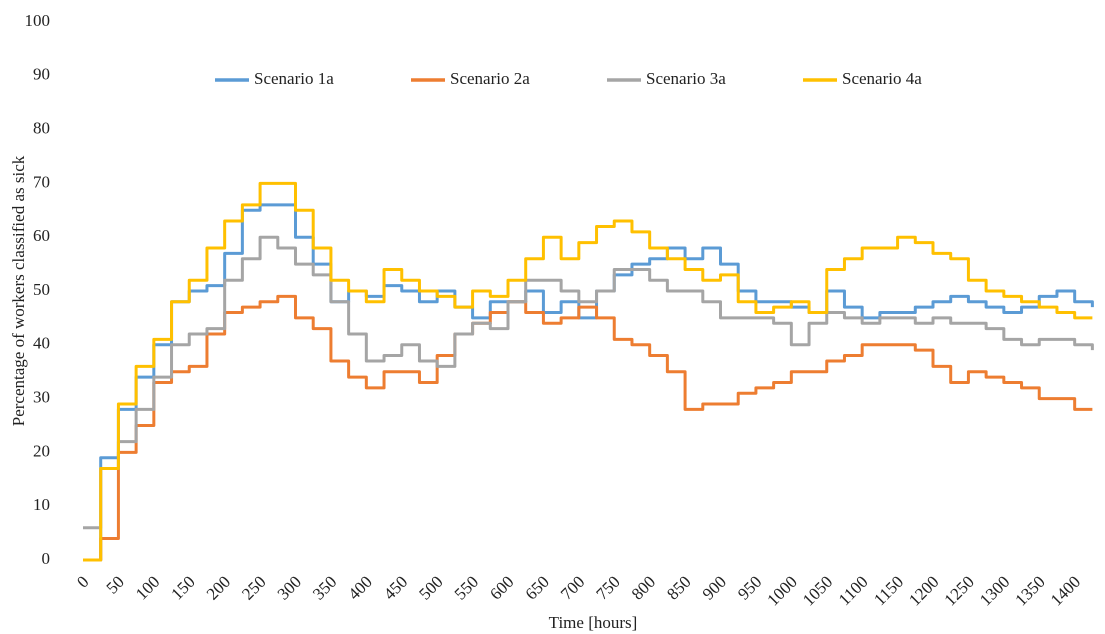 Image resolution: width=1105 pixels, height=634 pixels. What do you see at coordinates (41, 235) in the screenshot?
I see `y-tick-label: 60` at bounding box center [41, 235].